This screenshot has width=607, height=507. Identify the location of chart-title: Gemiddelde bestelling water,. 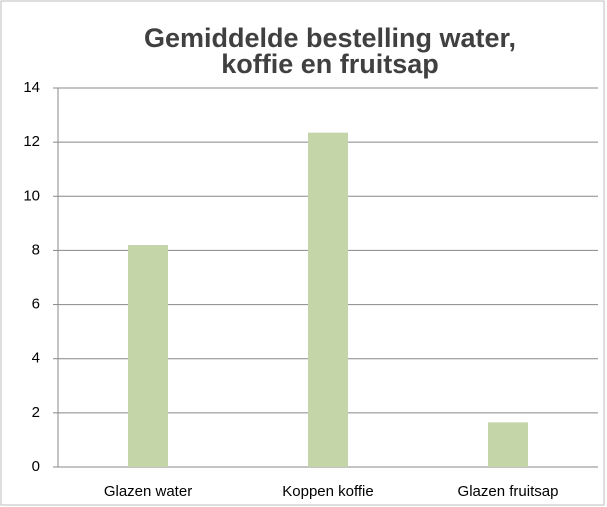
(330, 38).